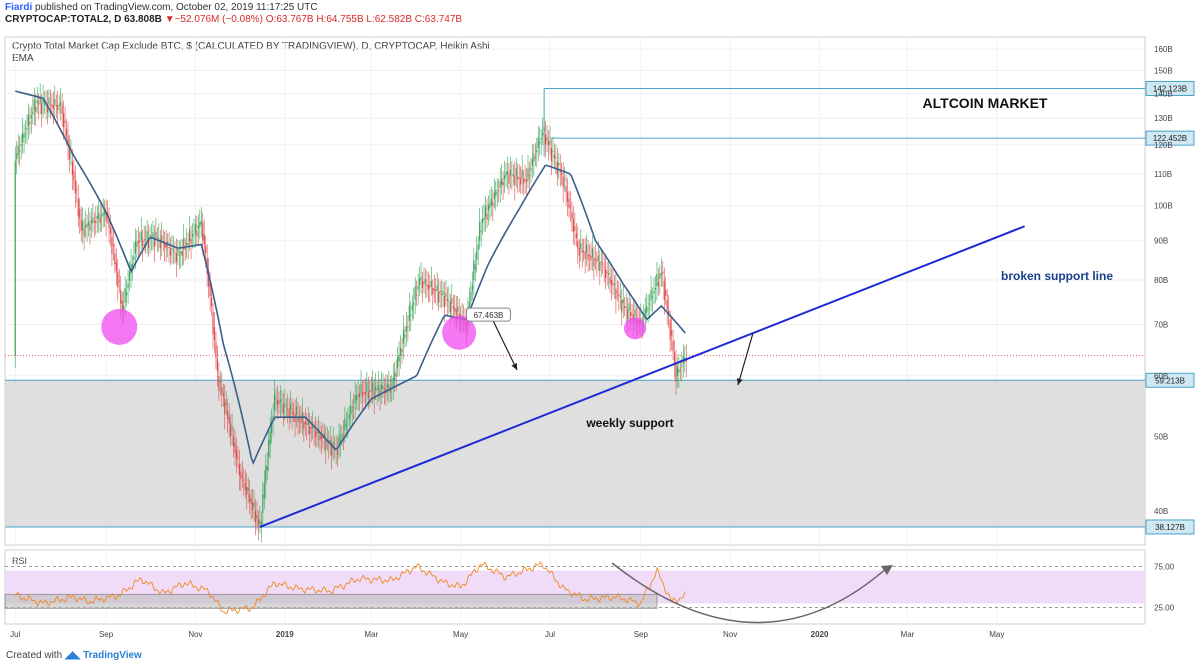 This screenshot has width=1200, height=670. What do you see at coordinates (1163, 145) in the screenshot?
I see `y-tick-label: 120B` at bounding box center [1163, 145].